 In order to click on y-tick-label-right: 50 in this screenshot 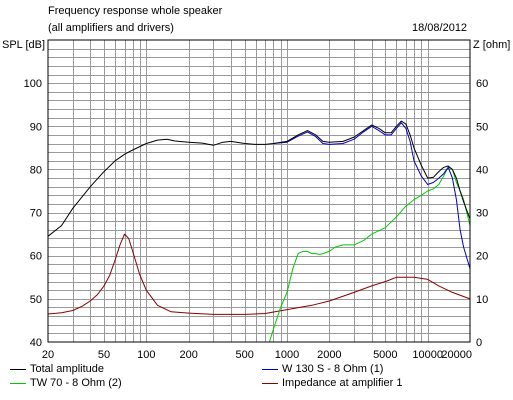, I will do `click(482, 127)`.